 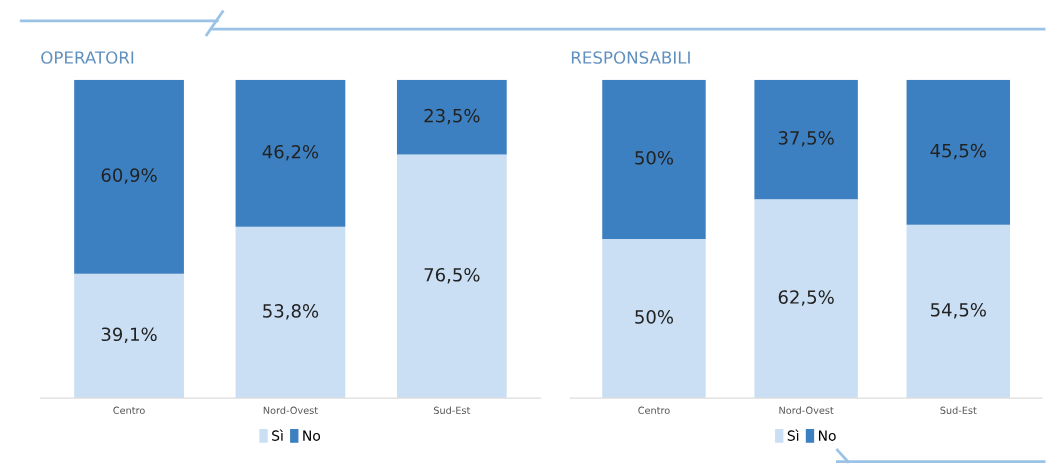 I want to click on data-label: 54,5%, so click(x=958, y=310).